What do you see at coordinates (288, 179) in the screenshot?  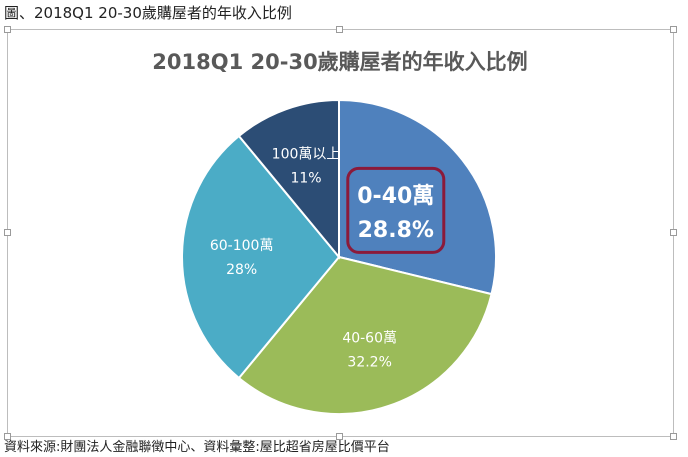 I see `pie-slice-100-plus` at bounding box center [288, 179].